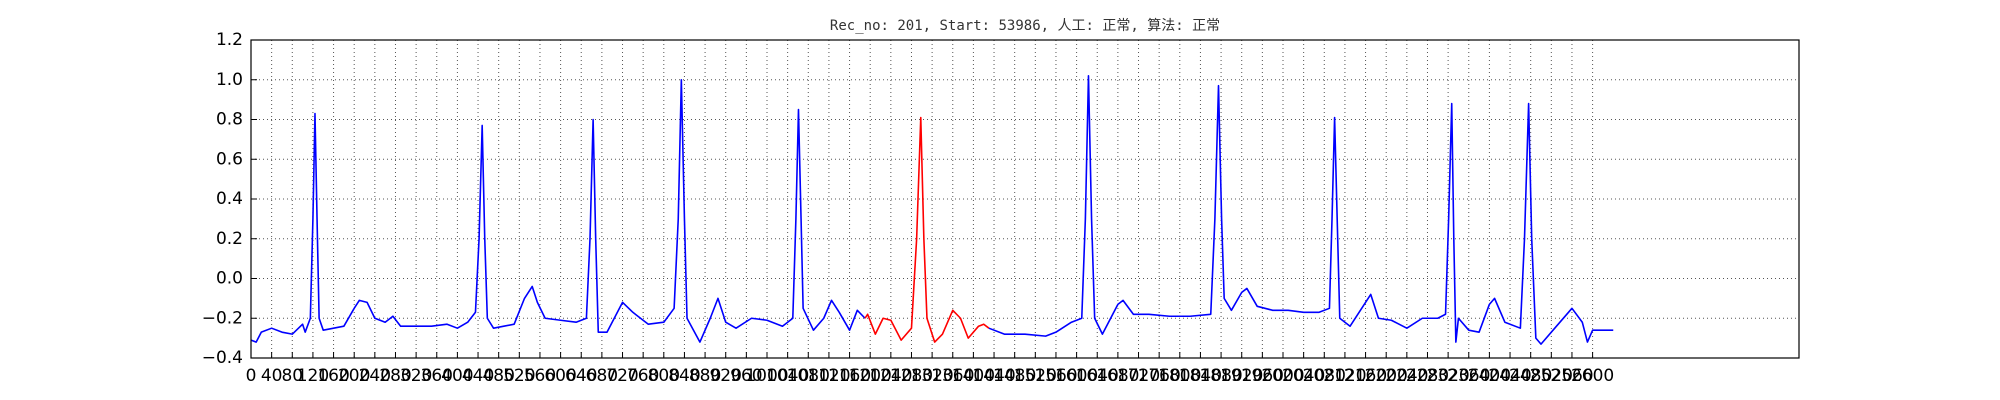 This screenshot has width=2000, height=400. Describe the element at coordinates (1262, 376) in the screenshot. I see `x-tick-label: 1960` at that location.